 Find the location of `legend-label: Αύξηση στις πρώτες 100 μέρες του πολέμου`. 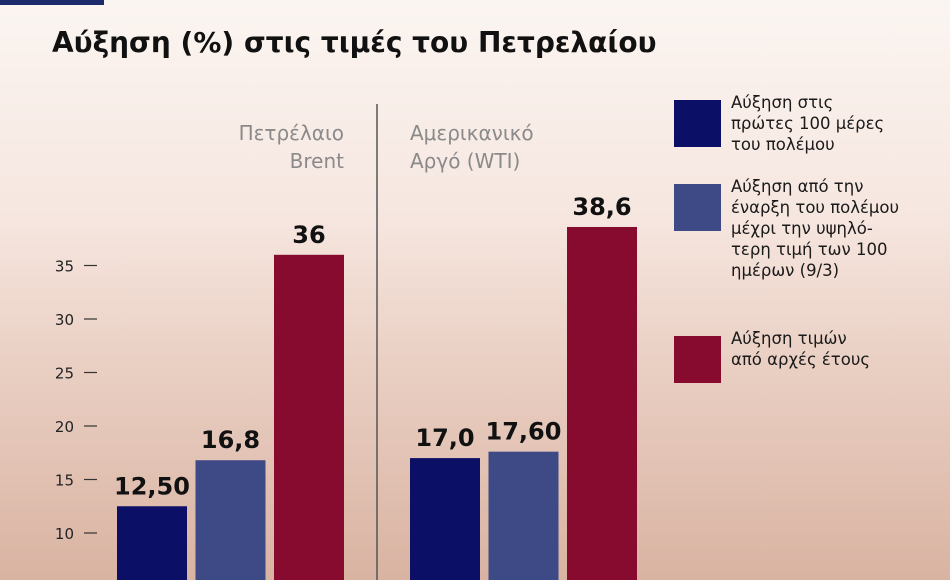

legend-label: Αύξηση στις πρώτες 100 μέρες του πολέμου is located at coordinates (808, 123).